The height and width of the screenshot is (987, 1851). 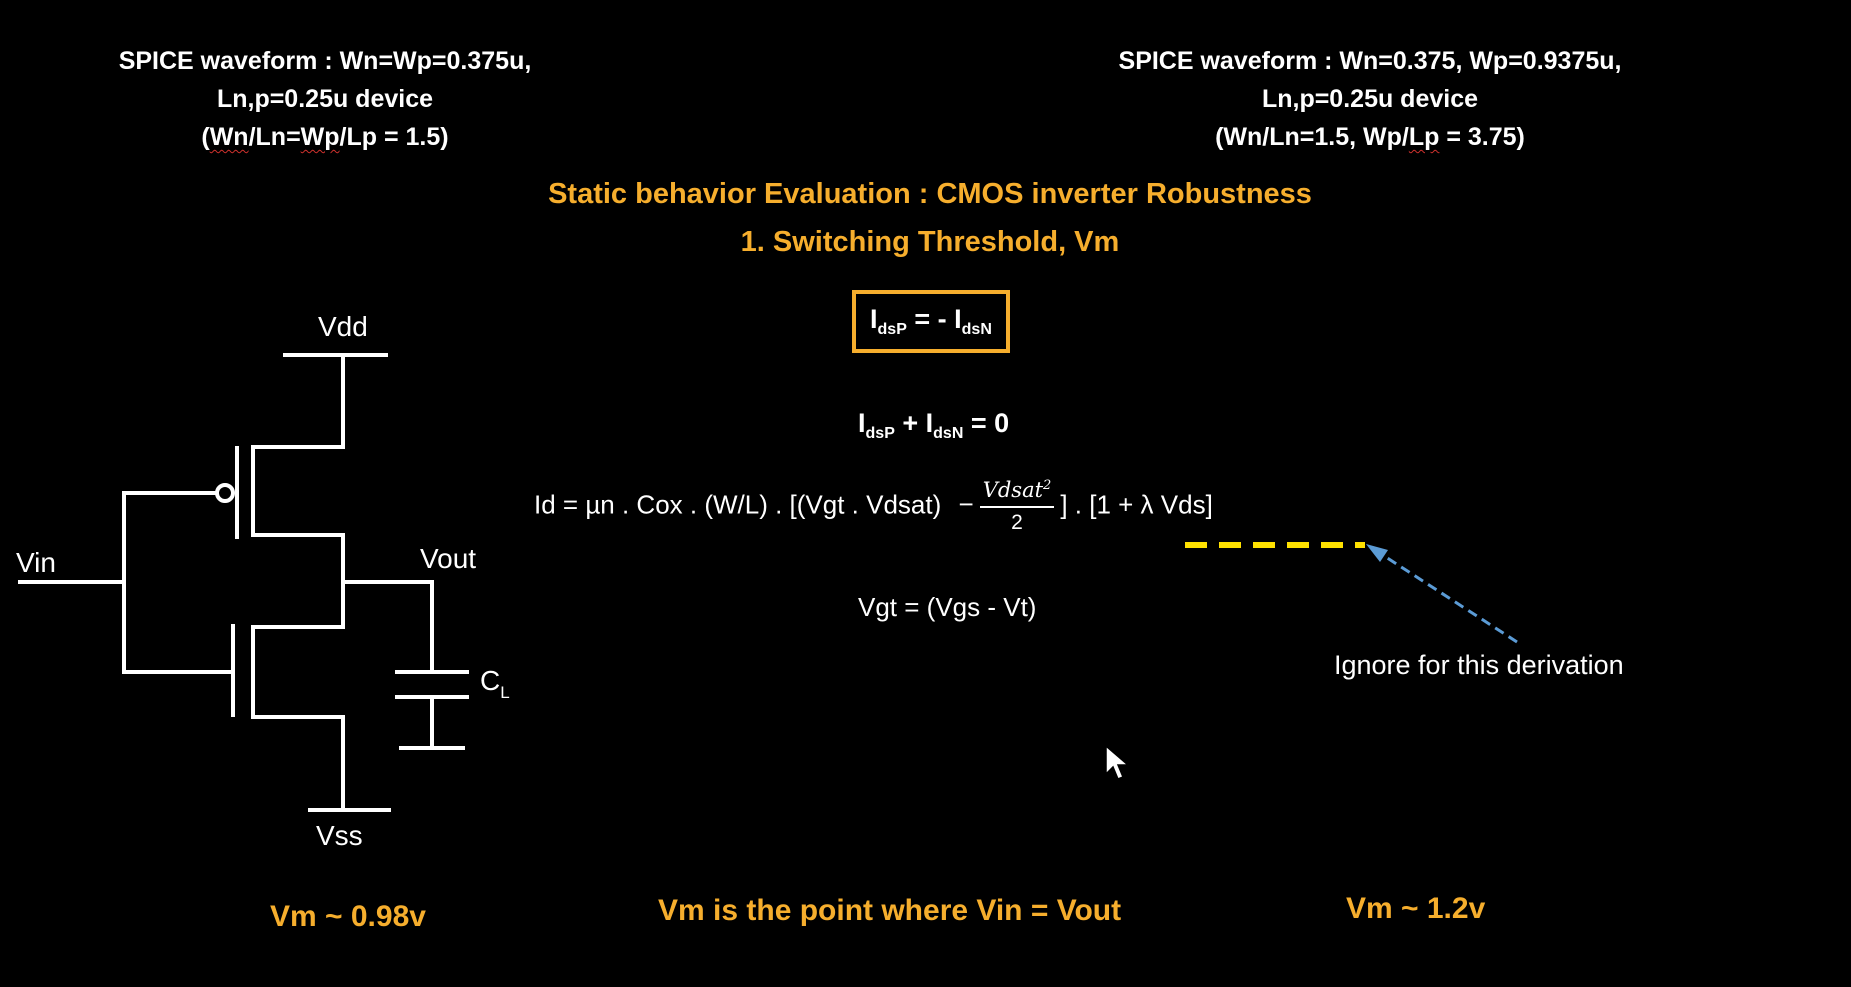 What do you see at coordinates (890, 910) in the screenshot?
I see `vm-definition: Vm is the point where Vin = Vout` at bounding box center [890, 910].